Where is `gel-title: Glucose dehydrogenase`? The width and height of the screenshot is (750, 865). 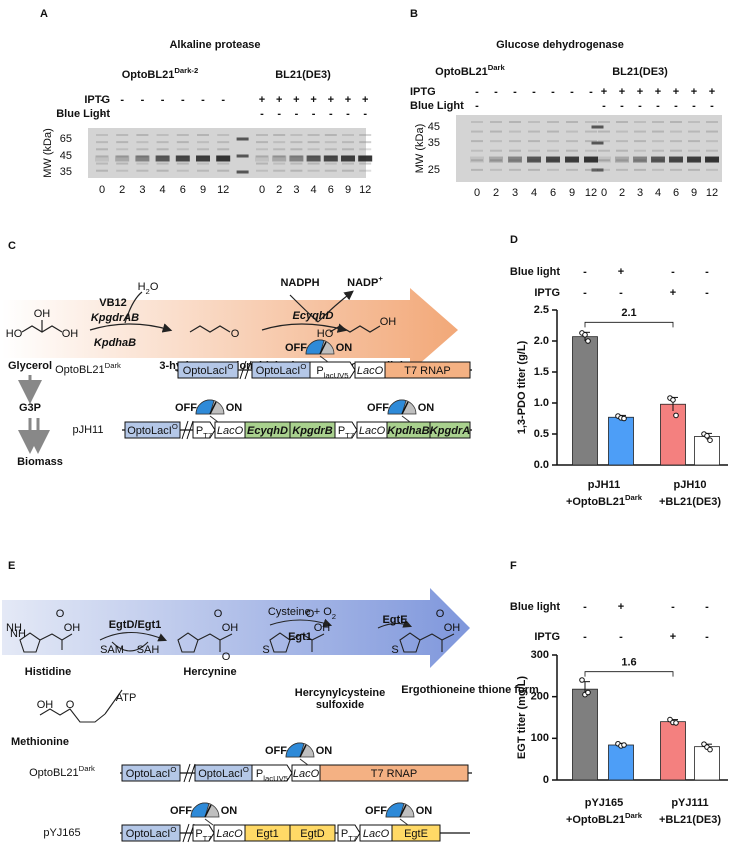 gel-title: Glucose dehydrogenase is located at coordinates (560, 45).